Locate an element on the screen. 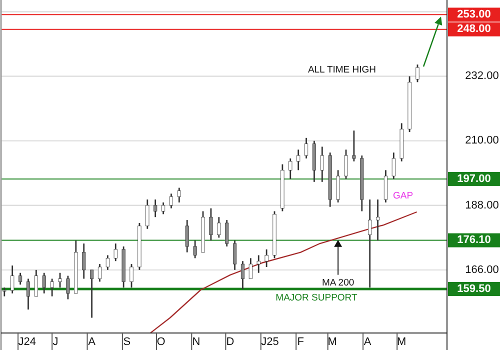  ref-line-label: 159.50 is located at coordinates (474, 288).